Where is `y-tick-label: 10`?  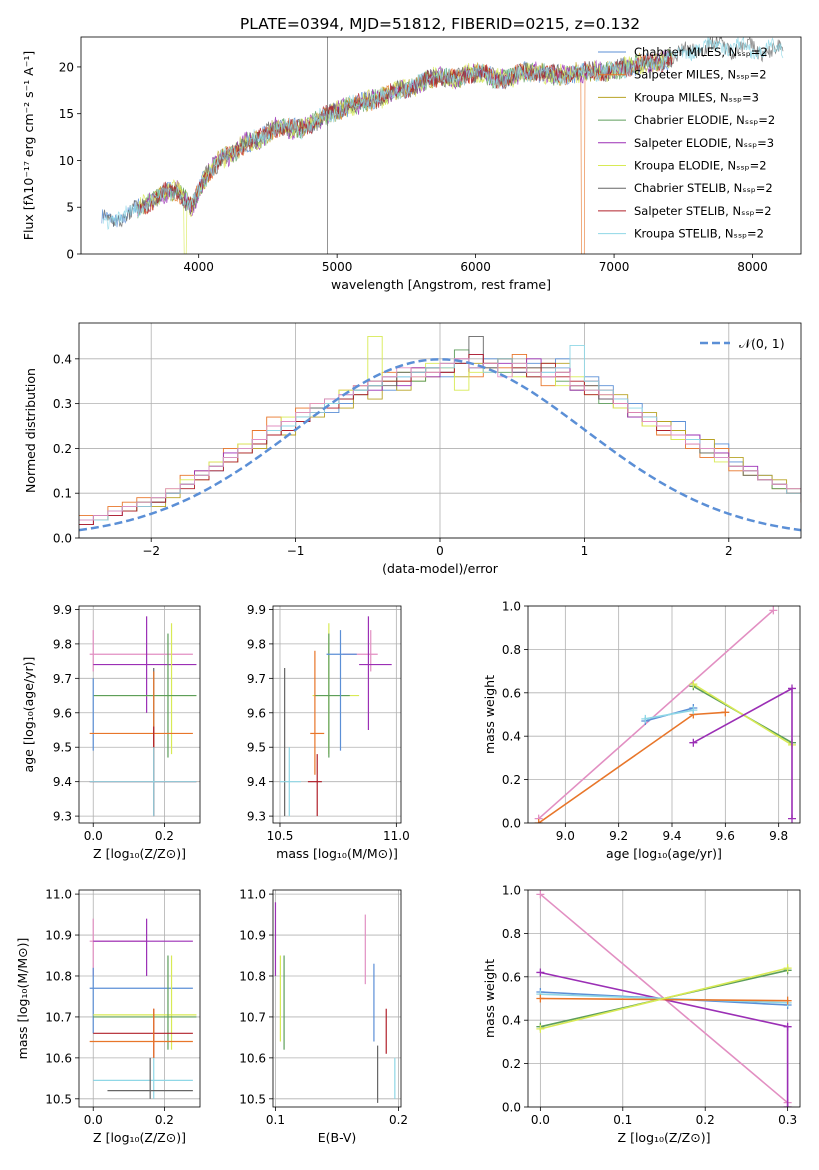 y-tick-label: 10 is located at coordinates (66, 161).